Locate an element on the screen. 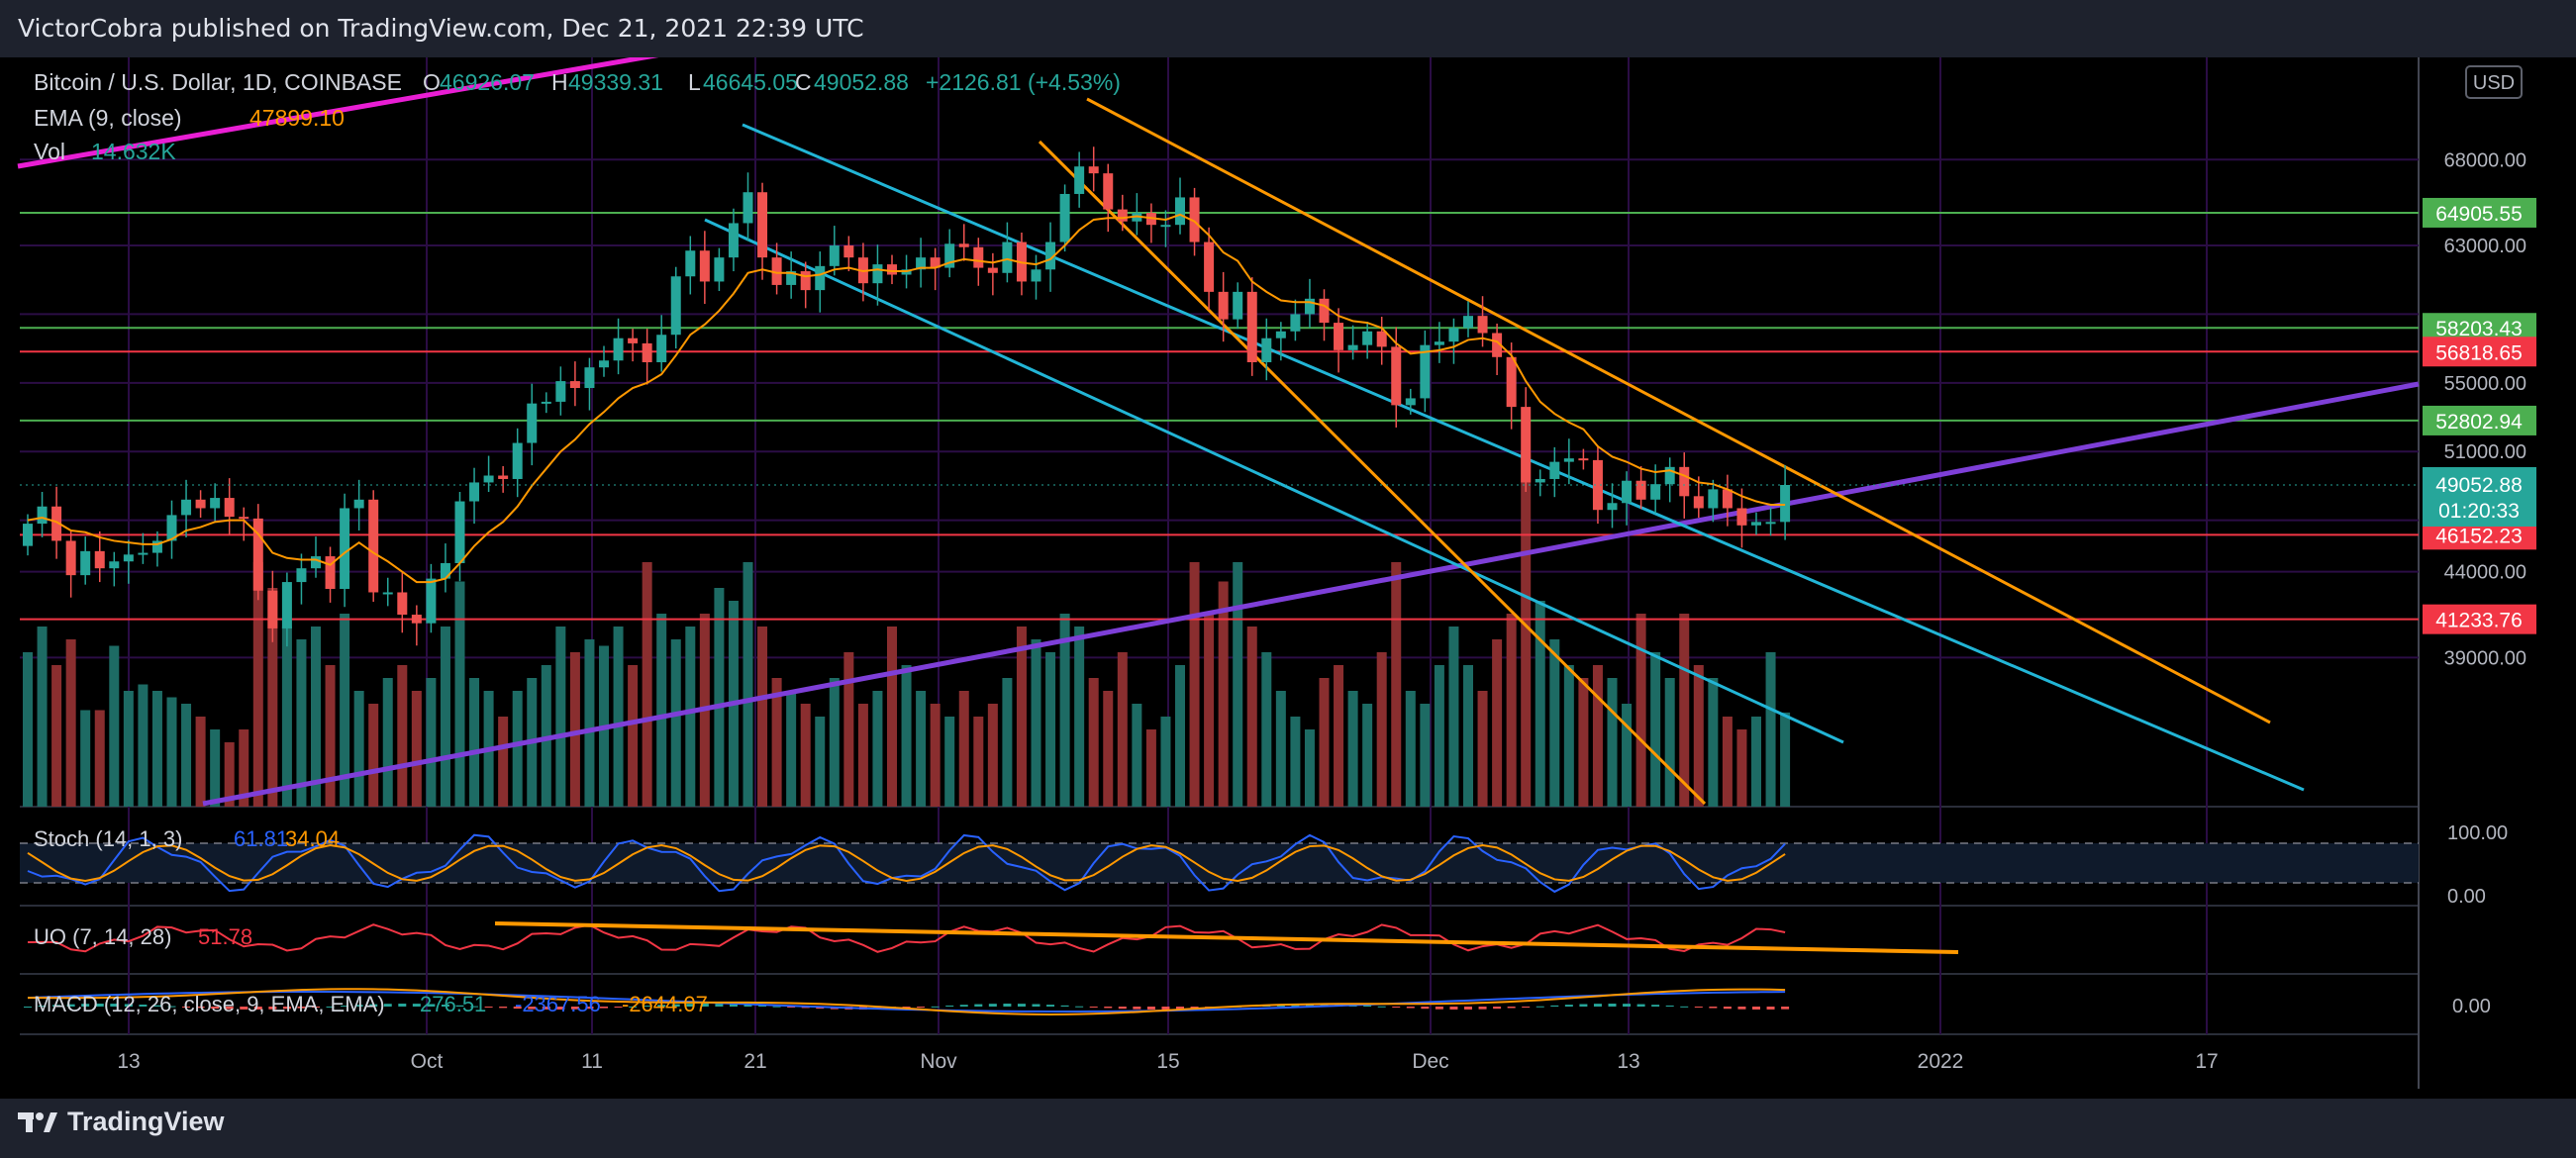 The width and height of the screenshot is (2576, 1158). svg-text: O is located at coordinates (432, 82).